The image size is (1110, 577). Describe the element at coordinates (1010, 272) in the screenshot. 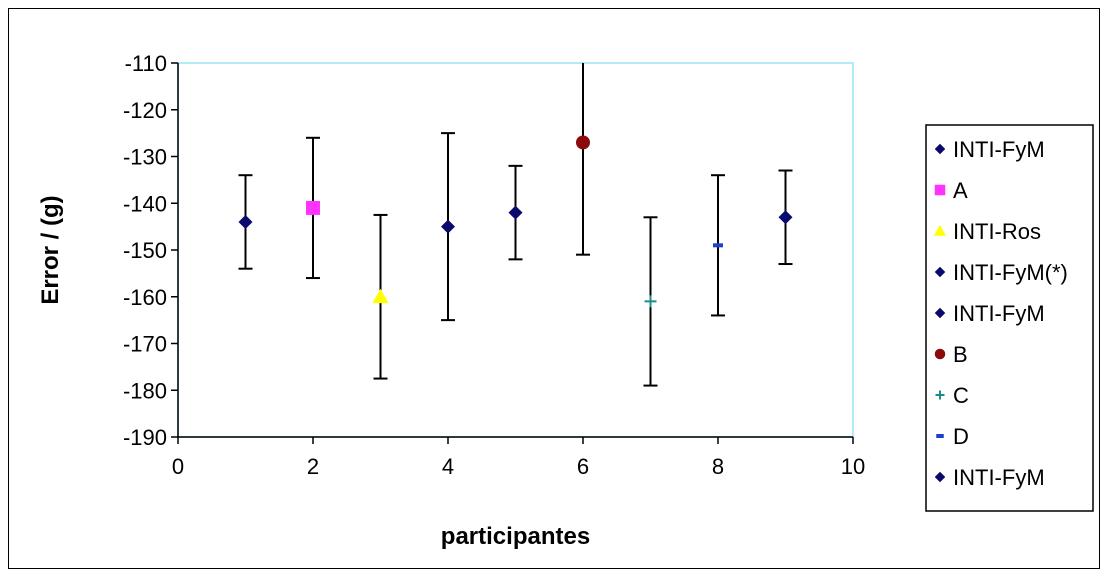

I see `legend-label-4: INTI-FyM(*)` at that location.